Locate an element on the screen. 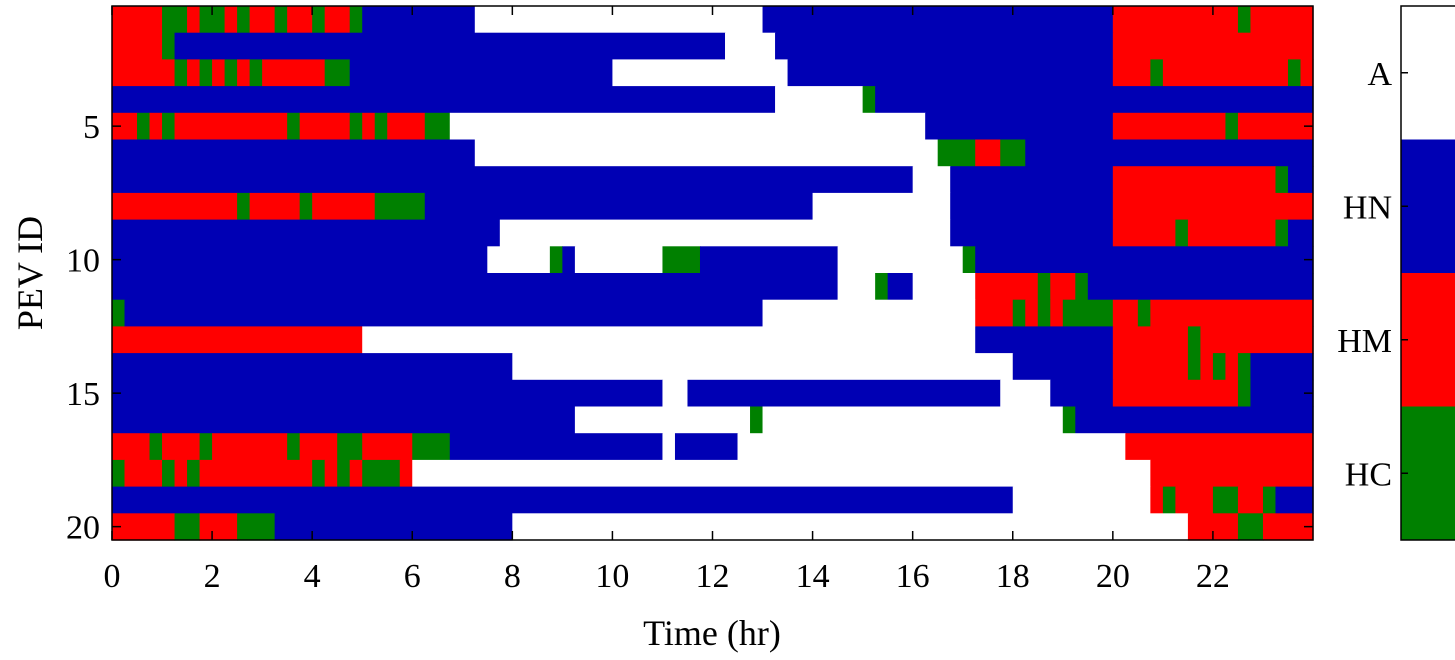 Image resolution: width=1455 pixels, height=660 pixels. colorbar: A HN HM HC is located at coordinates (1396, 273).